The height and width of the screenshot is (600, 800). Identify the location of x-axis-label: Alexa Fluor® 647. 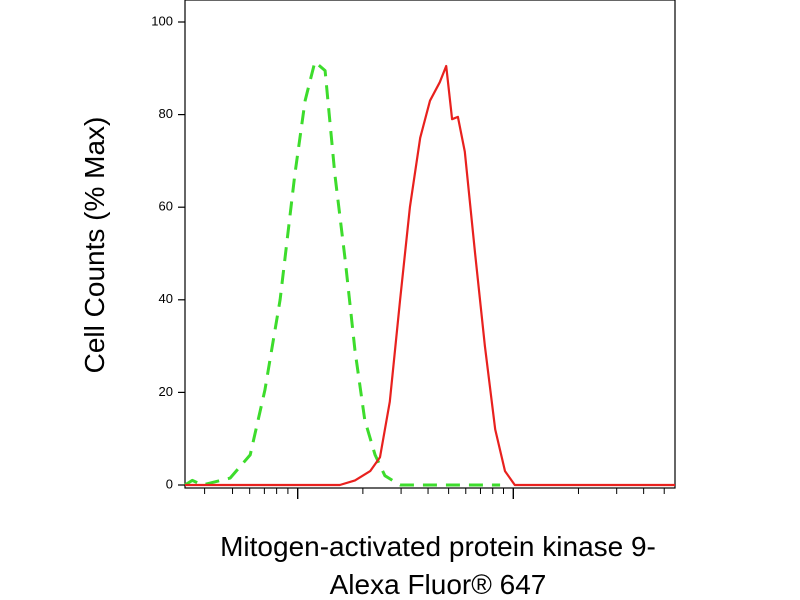
(438, 584).